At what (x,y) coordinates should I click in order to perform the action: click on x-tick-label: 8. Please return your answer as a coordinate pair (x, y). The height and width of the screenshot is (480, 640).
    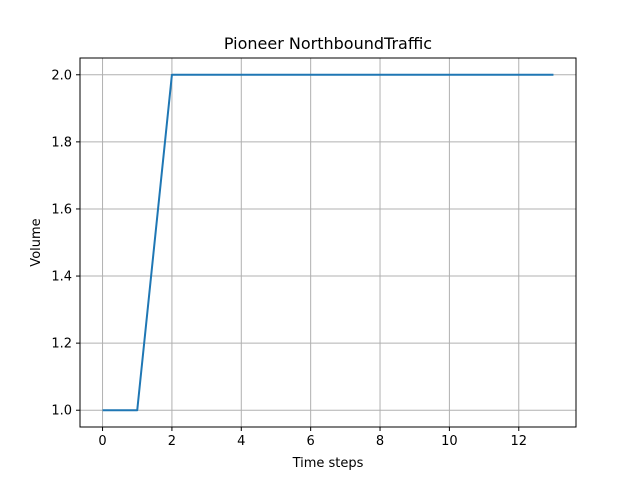
    Looking at the image, I should click on (380, 441).